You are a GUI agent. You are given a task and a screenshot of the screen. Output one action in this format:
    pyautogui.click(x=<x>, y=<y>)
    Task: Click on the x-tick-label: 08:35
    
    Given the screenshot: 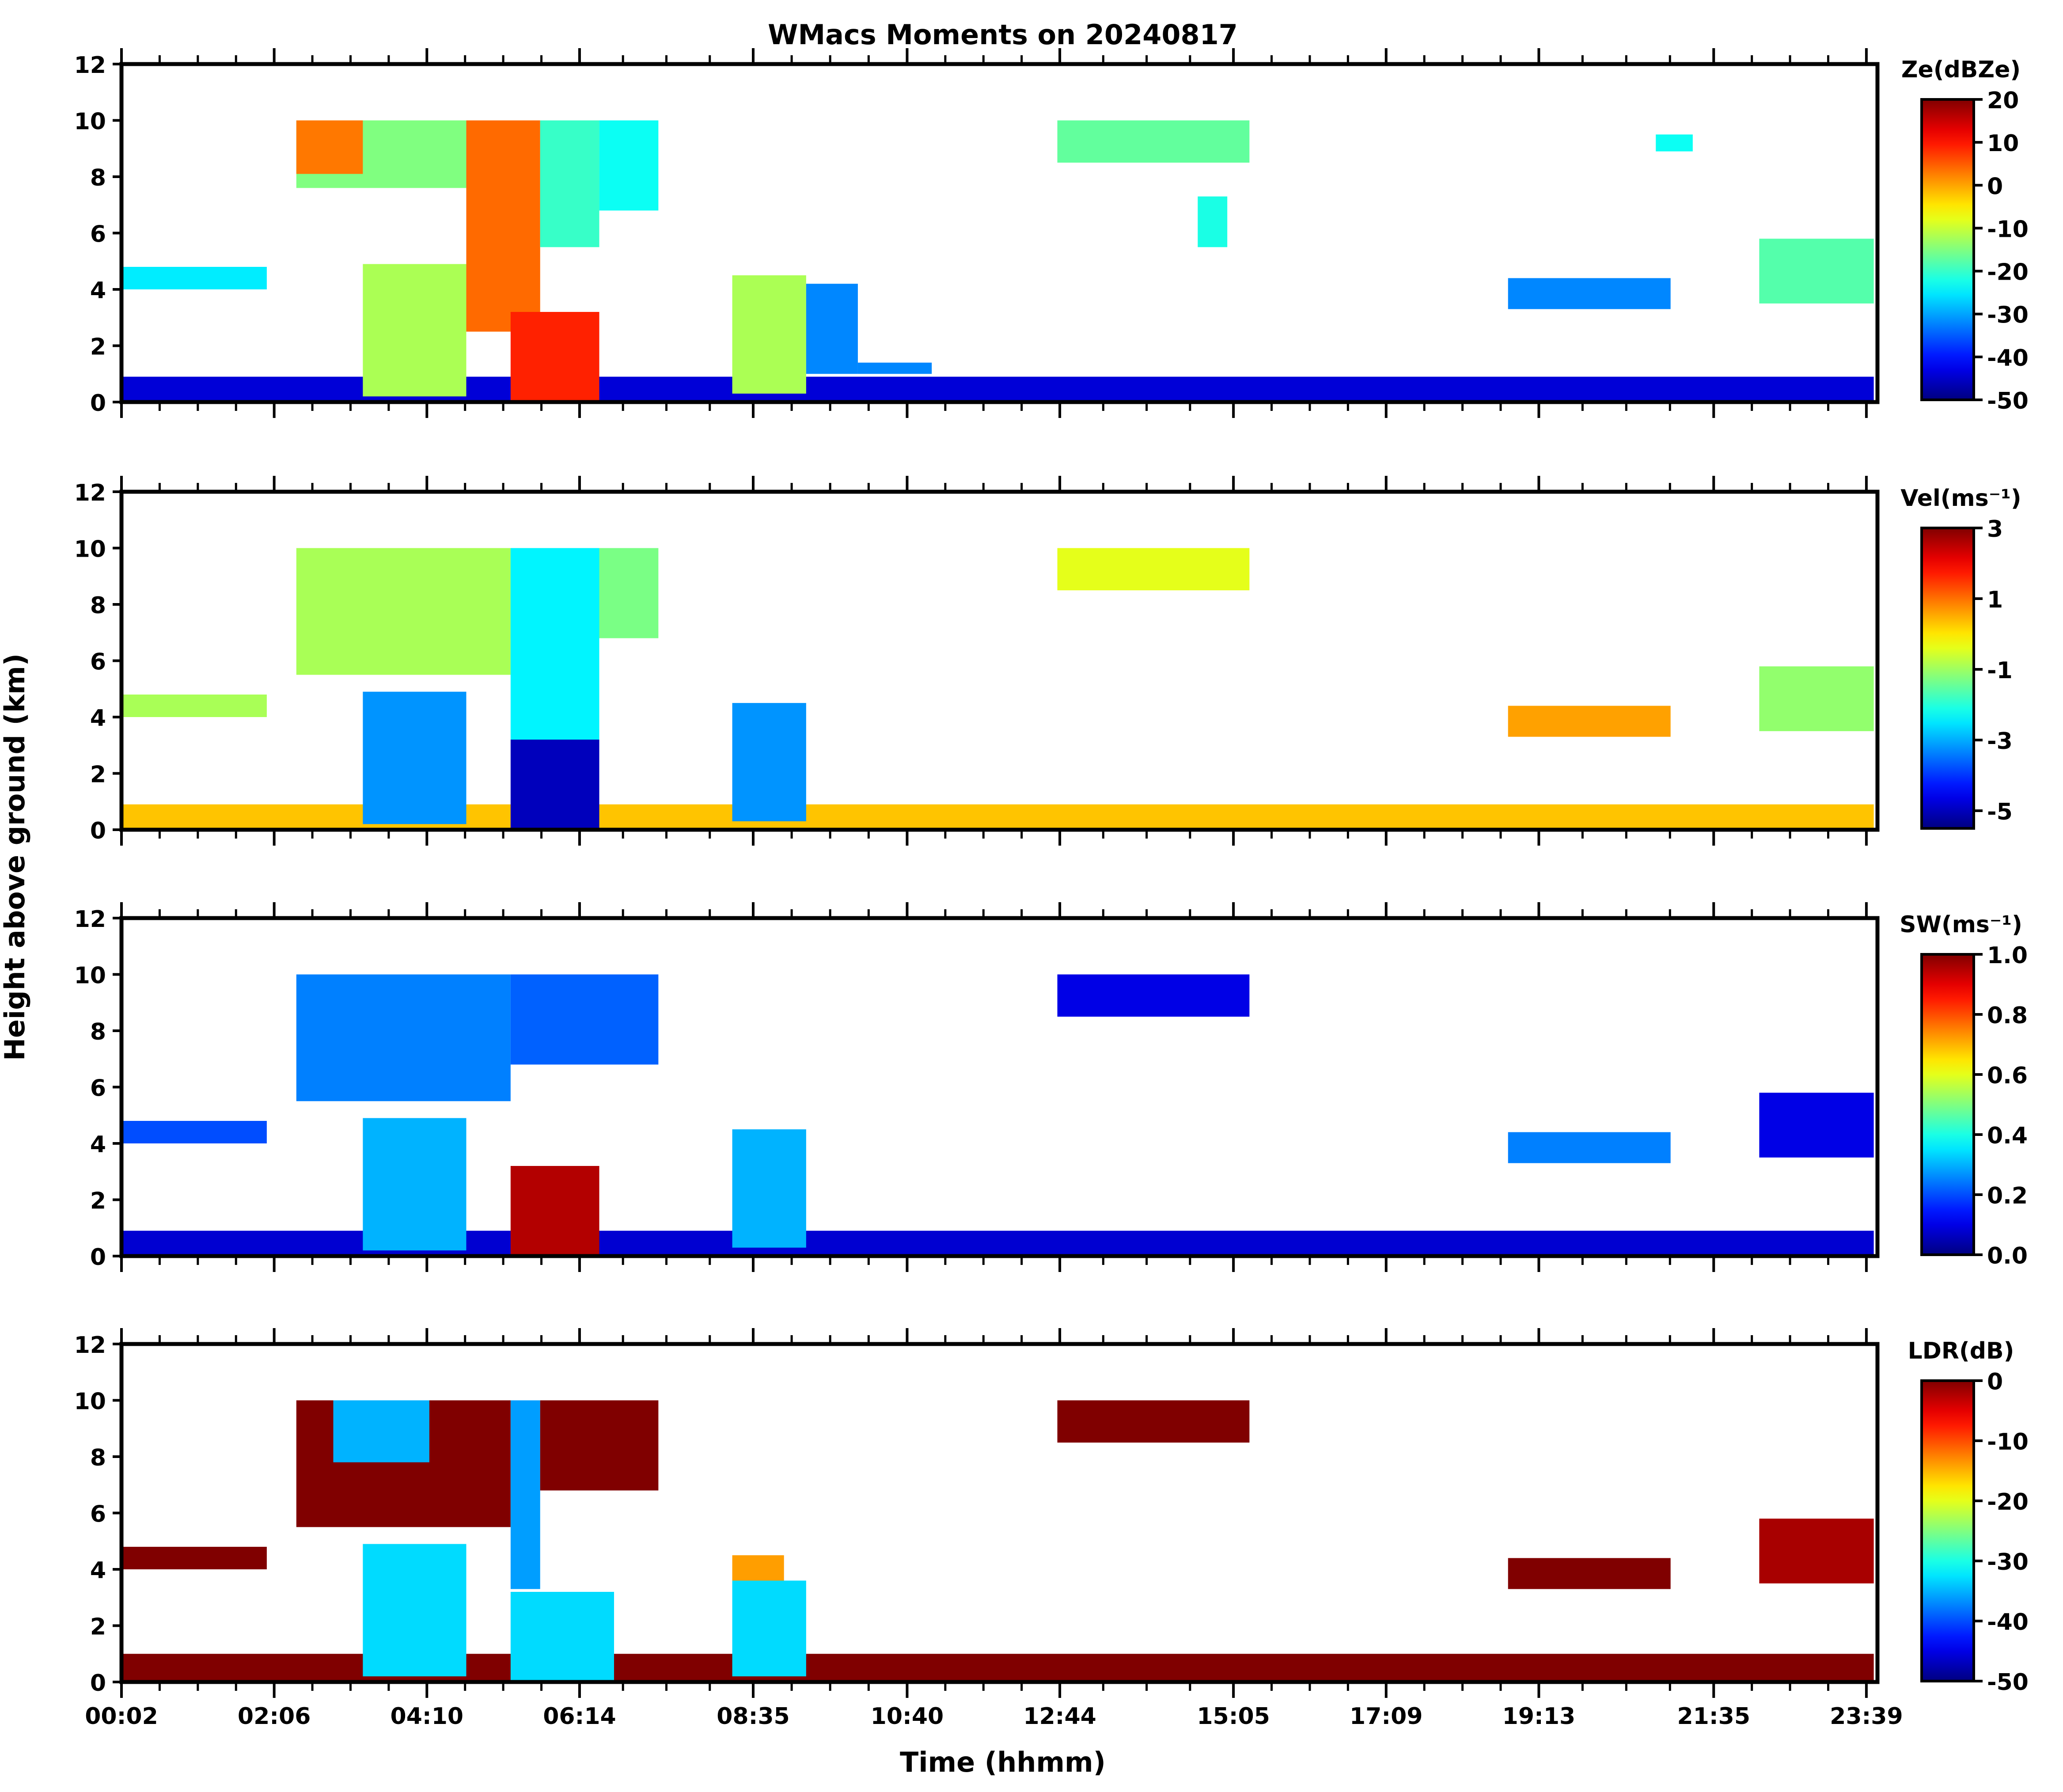 What is the action you would take?
    pyautogui.click(x=754, y=1716)
    